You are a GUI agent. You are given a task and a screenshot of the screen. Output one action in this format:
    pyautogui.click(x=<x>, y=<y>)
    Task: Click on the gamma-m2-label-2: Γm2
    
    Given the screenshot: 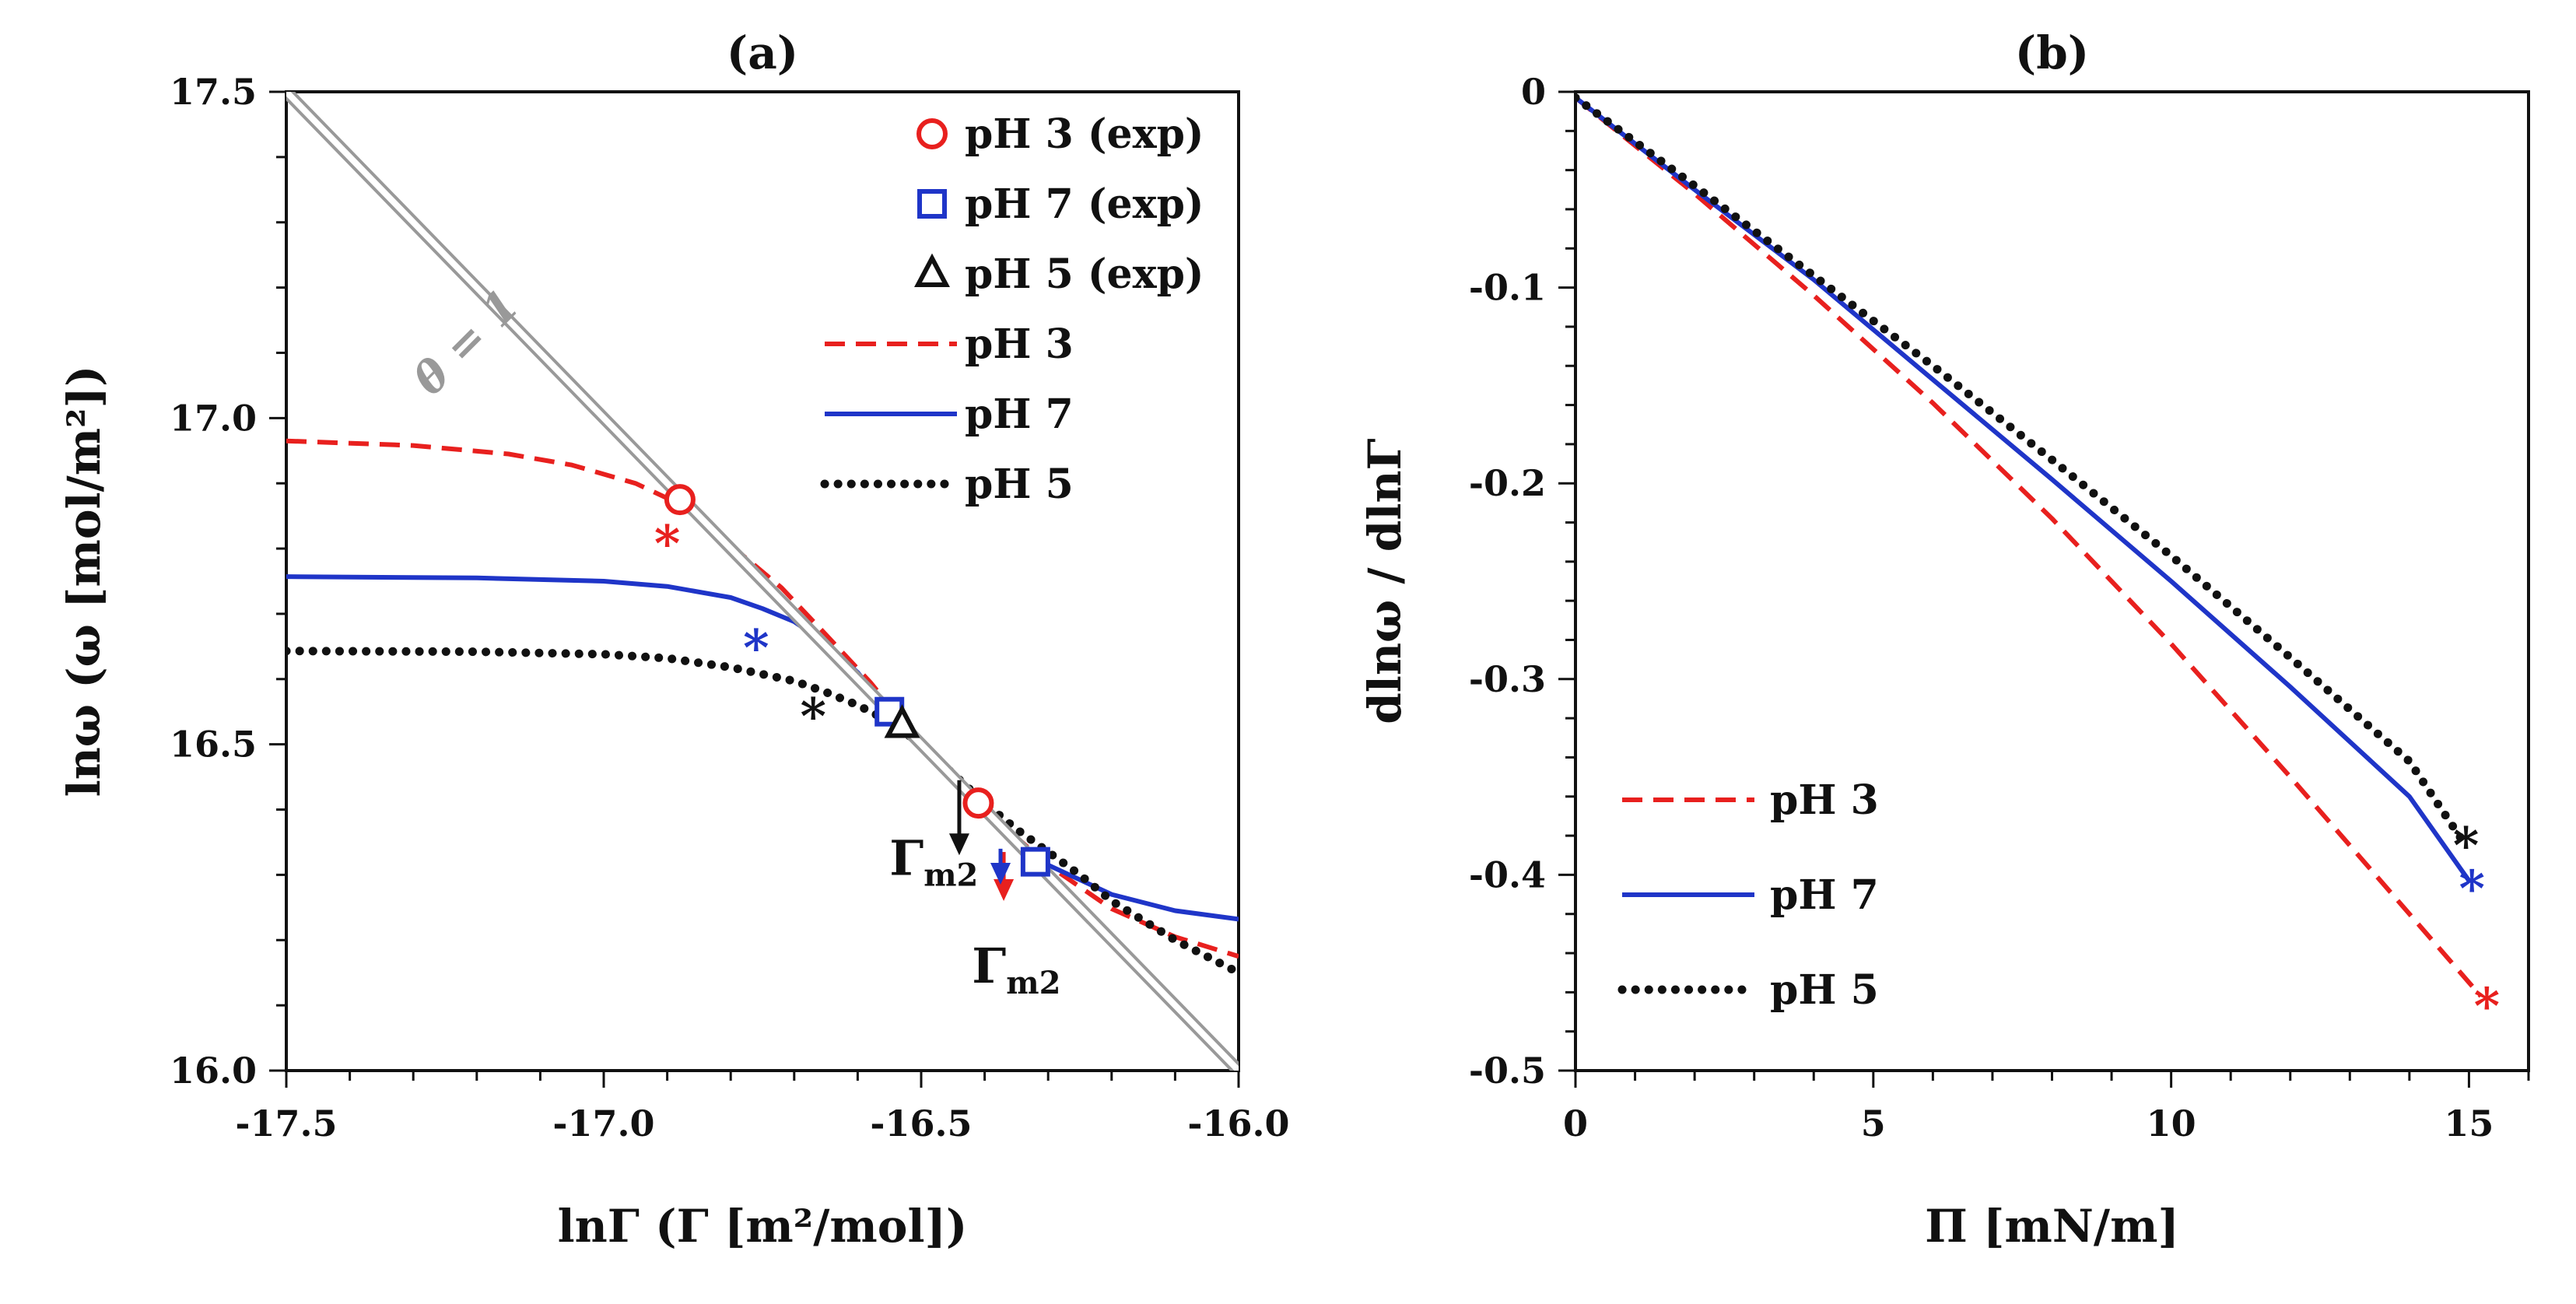 What is the action you would take?
    pyautogui.click(x=1016, y=969)
    